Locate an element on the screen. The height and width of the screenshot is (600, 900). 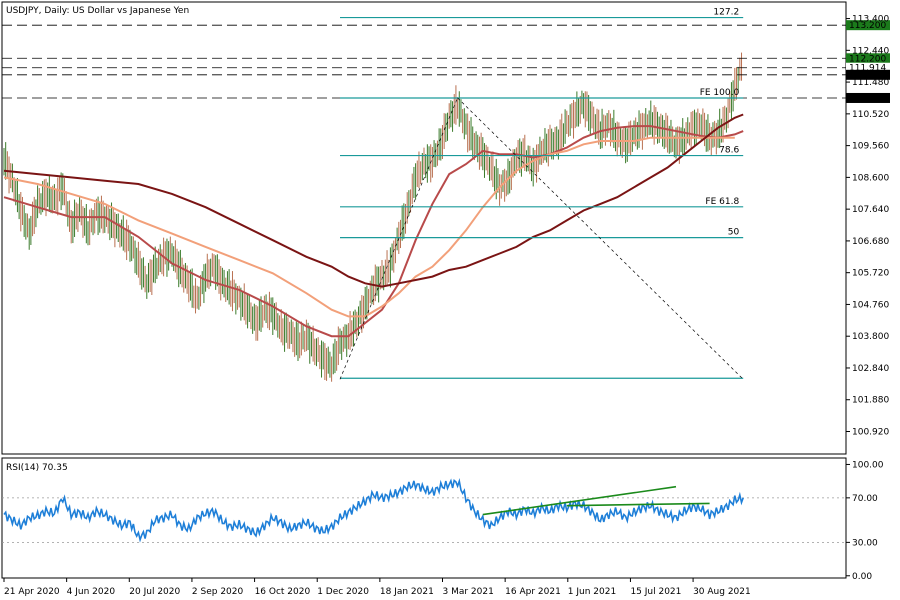
rsi-series is located at coordinates (373, 510).